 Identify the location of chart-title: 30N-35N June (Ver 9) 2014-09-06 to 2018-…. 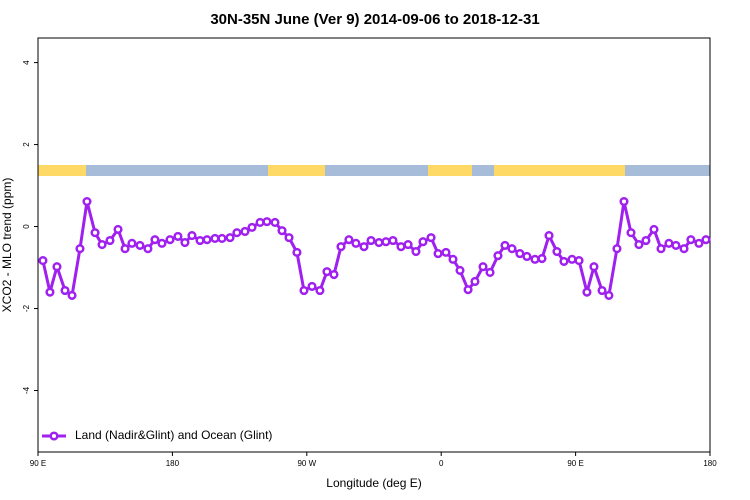
(374, 19).